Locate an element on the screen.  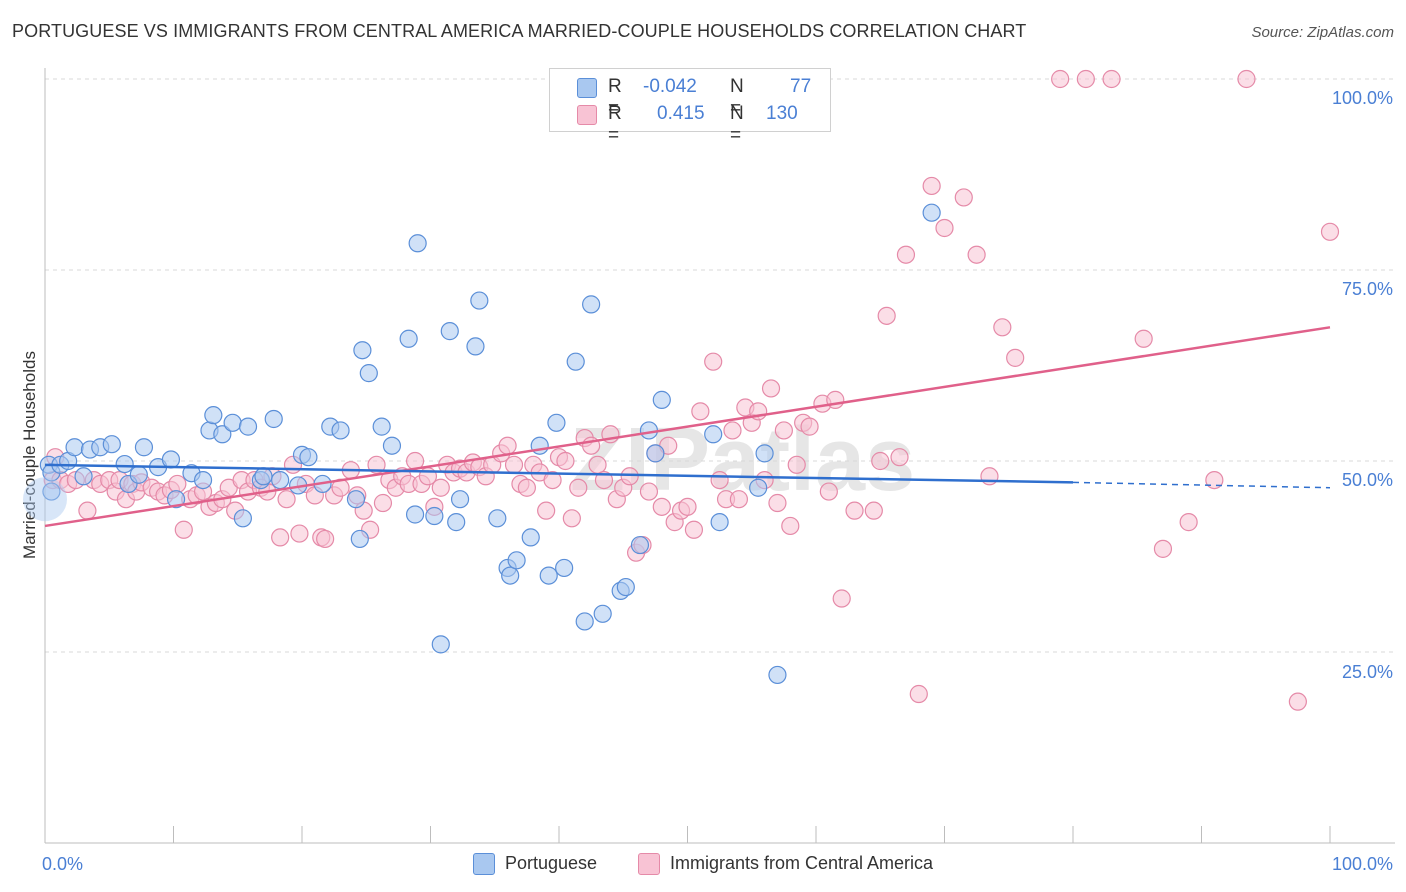
legend-r-value: -0.042 is located at coordinates (670, 86).